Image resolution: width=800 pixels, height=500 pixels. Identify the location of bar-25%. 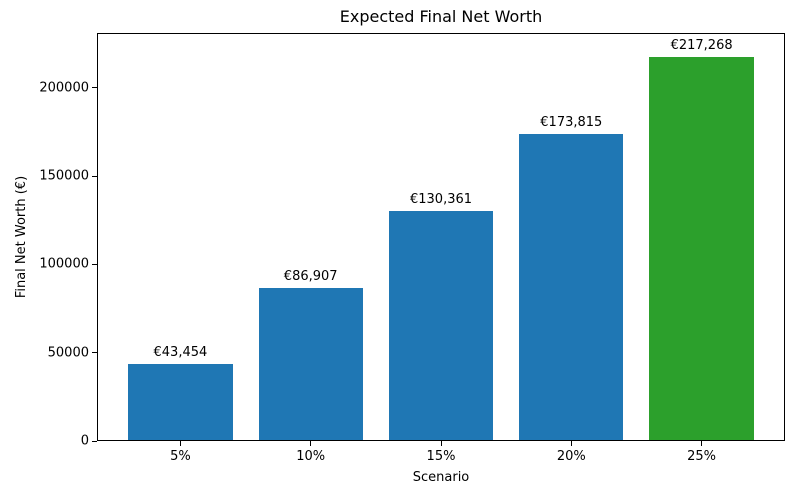
(701, 249).